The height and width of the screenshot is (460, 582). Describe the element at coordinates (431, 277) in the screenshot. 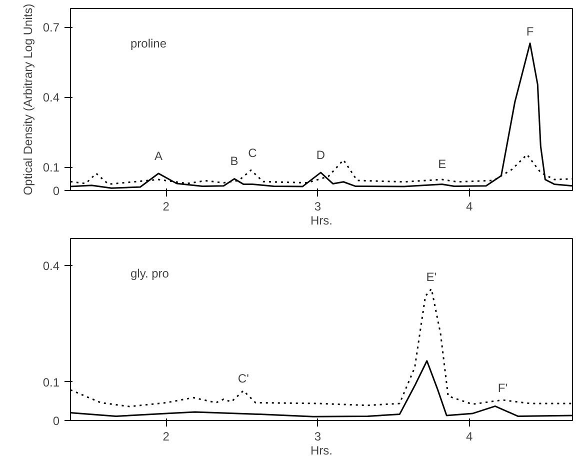

I see `annotation: E'` at that location.